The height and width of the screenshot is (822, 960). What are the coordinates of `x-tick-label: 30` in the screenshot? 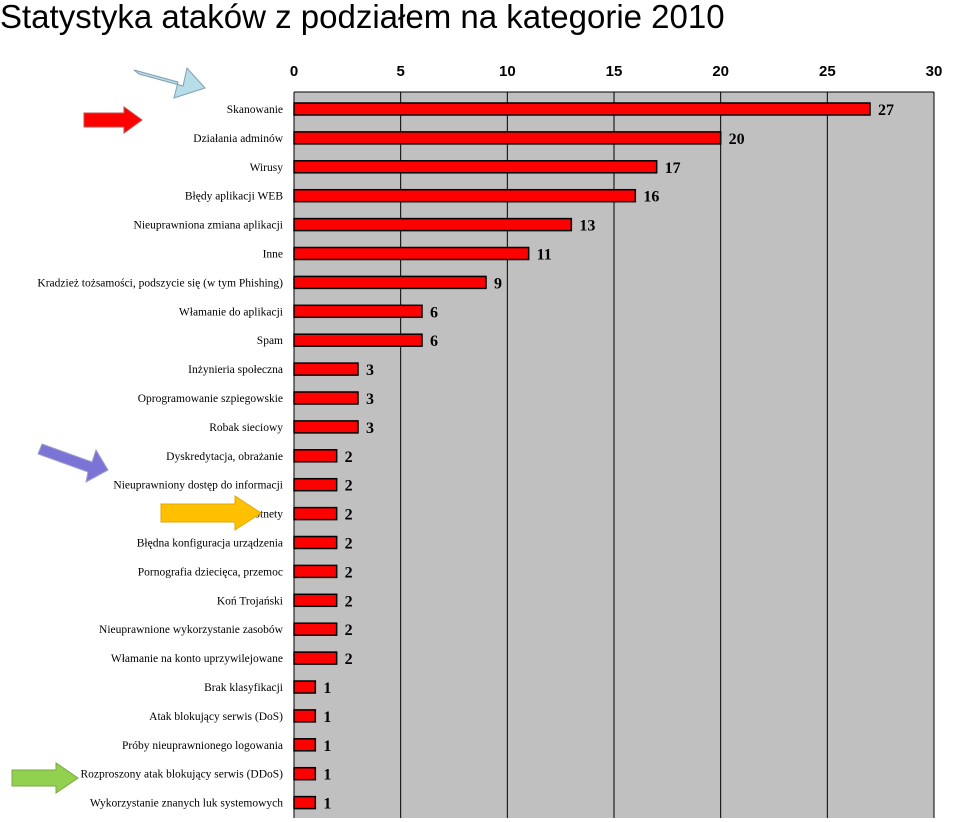 It's located at (934, 71).